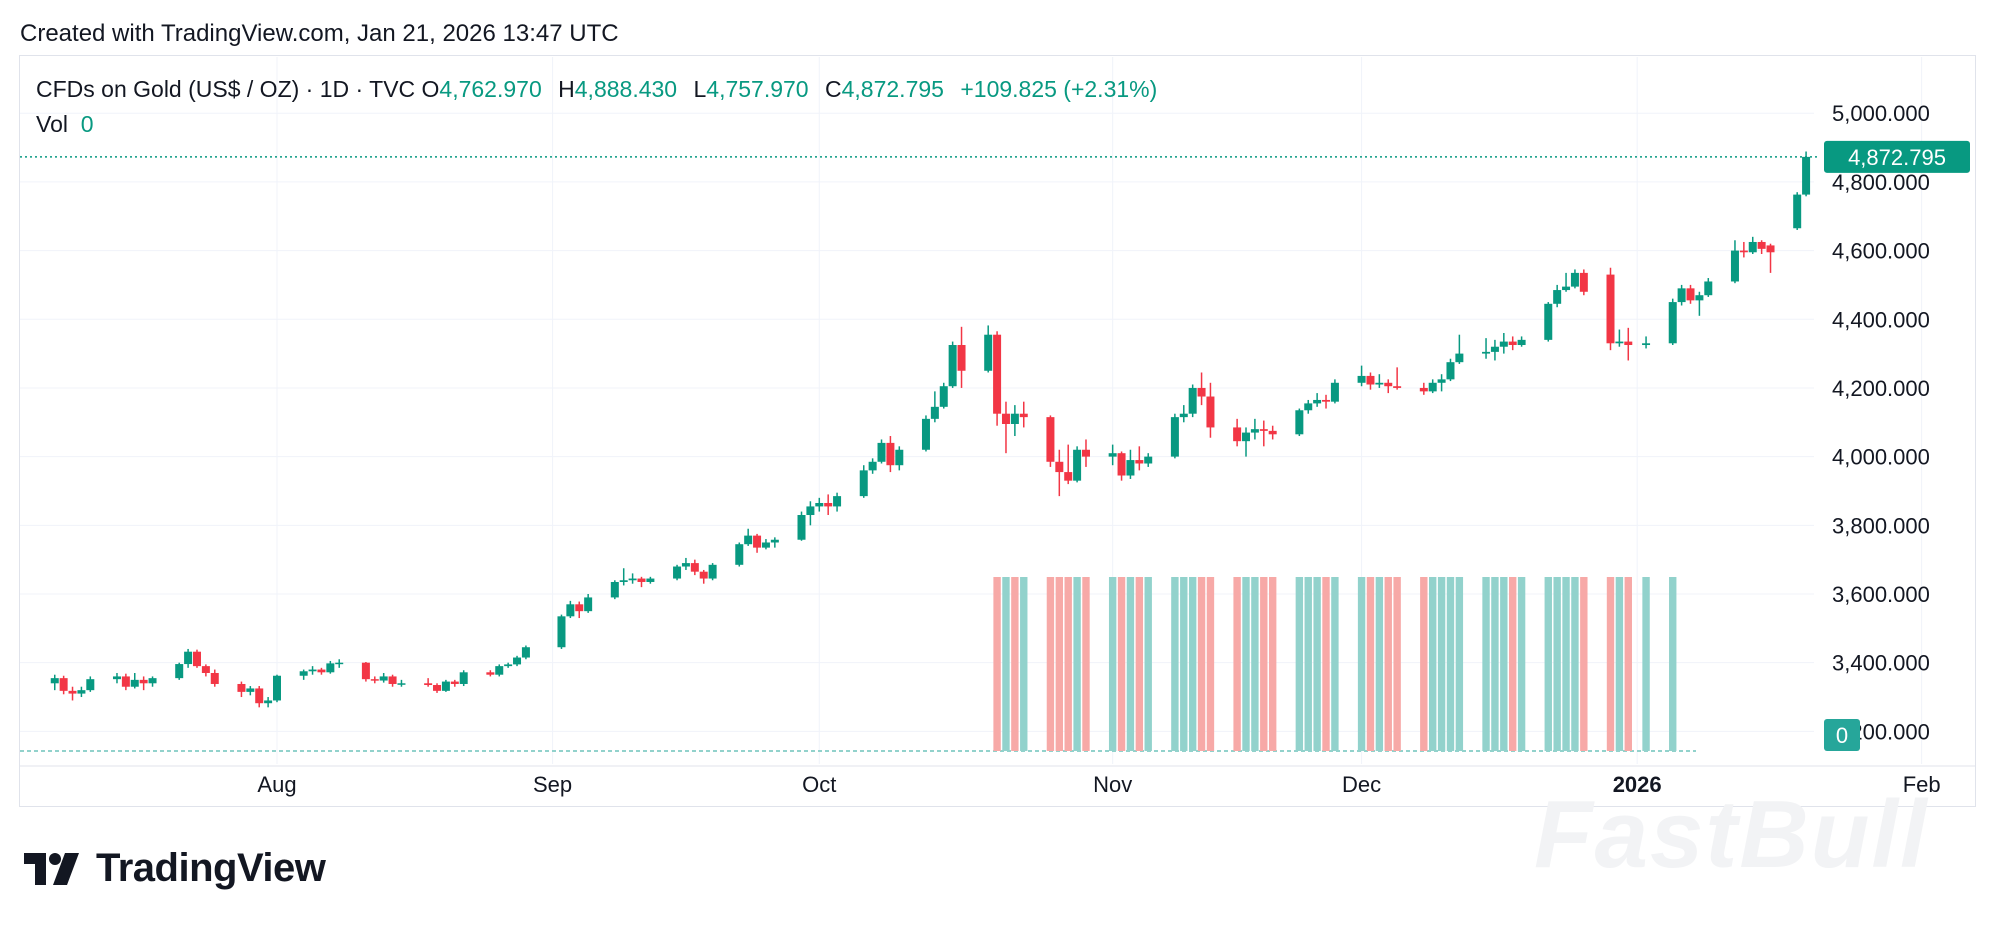 The image size is (1996, 928). Describe the element at coordinates (892, 89) in the screenshot. I see `close-value: 4,872.795` at that location.